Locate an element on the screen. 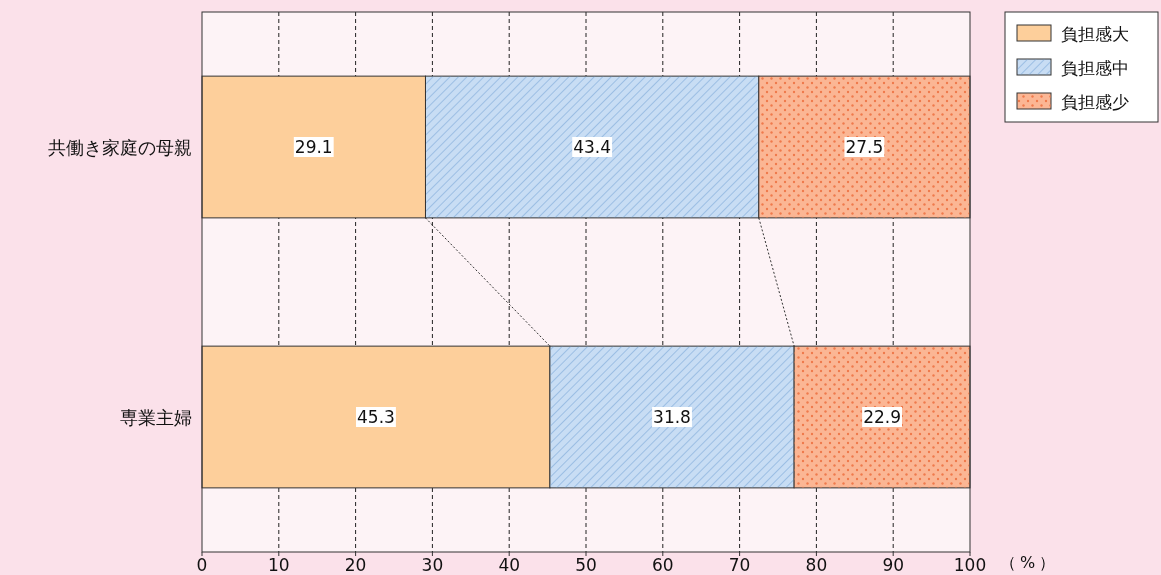 This screenshot has height=575, width=1161. data-label: 43.4 is located at coordinates (592, 147).